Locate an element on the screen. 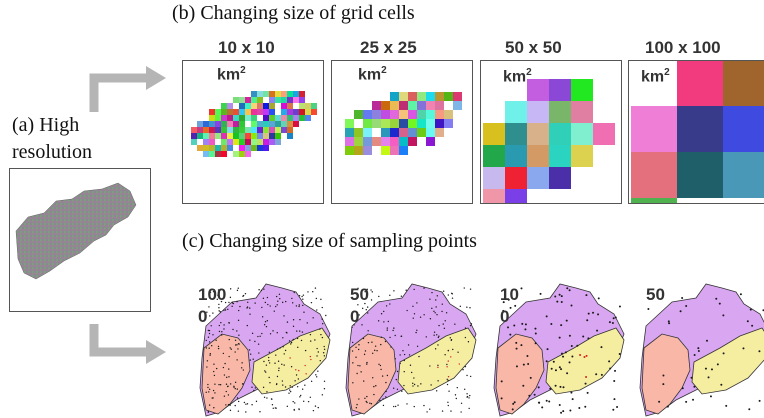  grid-cell-100km is located at coordinates (654, 175).